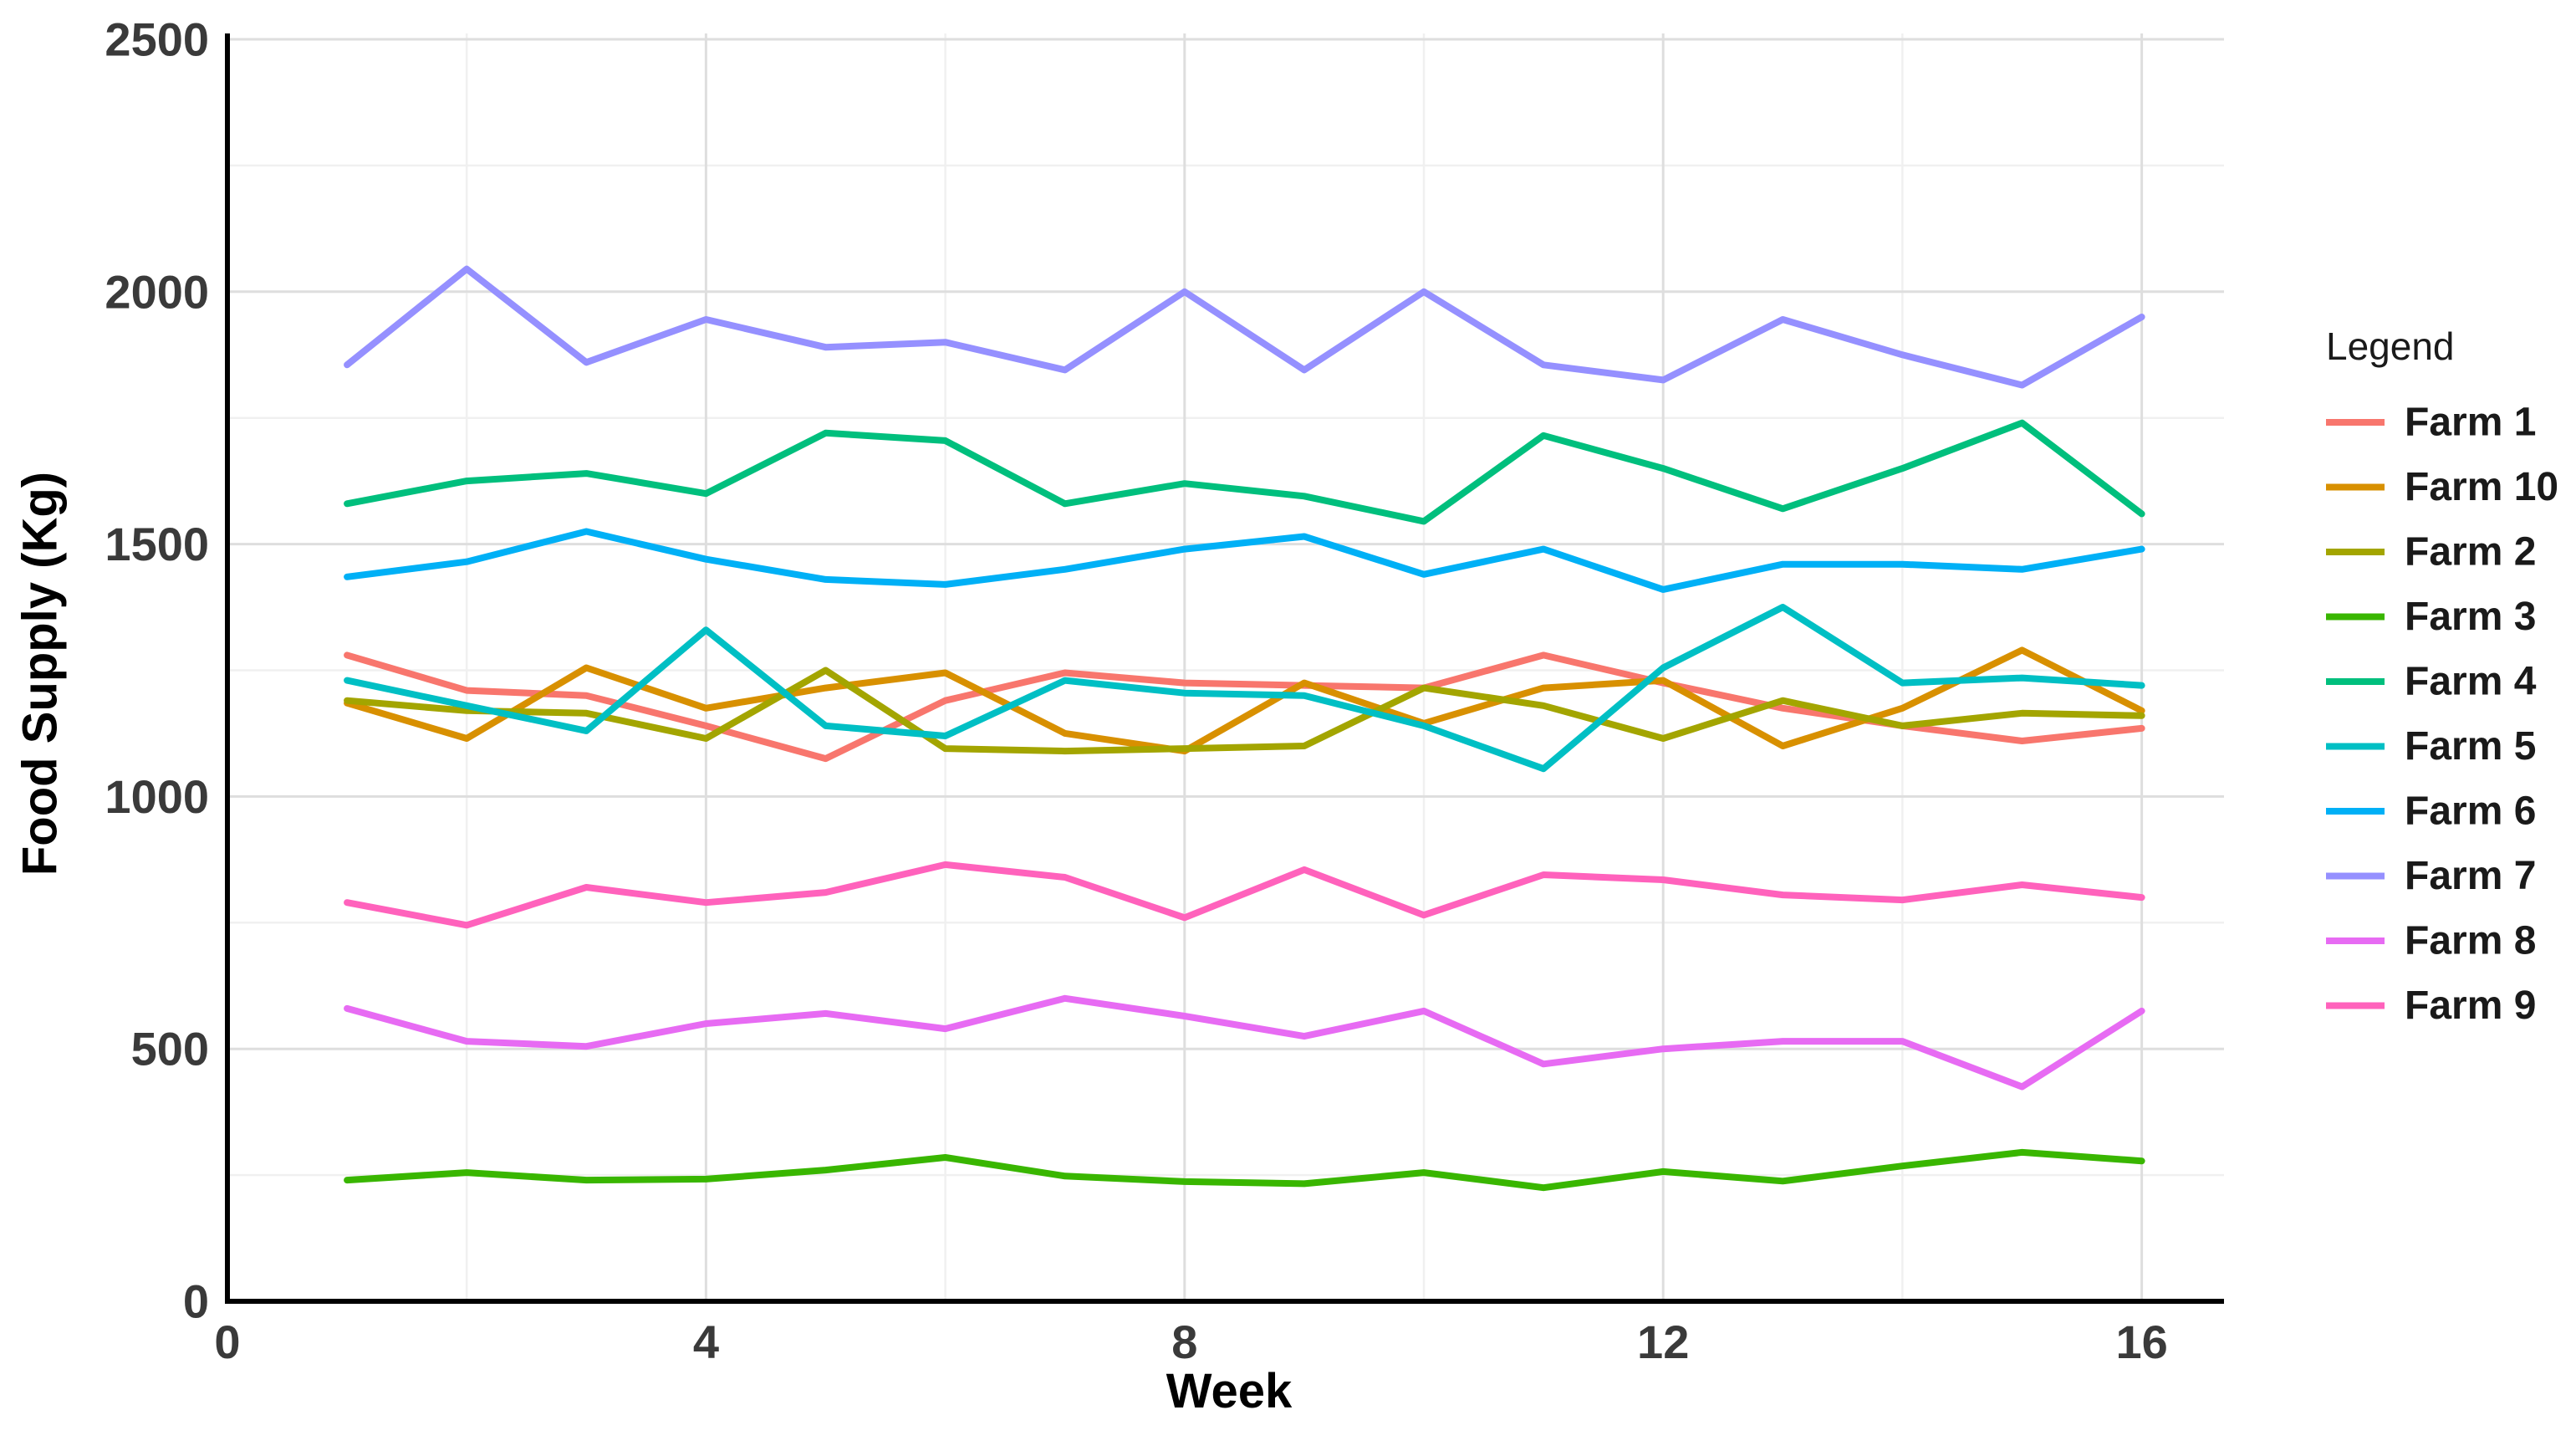 The width and height of the screenshot is (2576, 1456). Describe the element at coordinates (2471, 1005) in the screenshot. I see `legend-label-farm-9: Farm 9` at that location.